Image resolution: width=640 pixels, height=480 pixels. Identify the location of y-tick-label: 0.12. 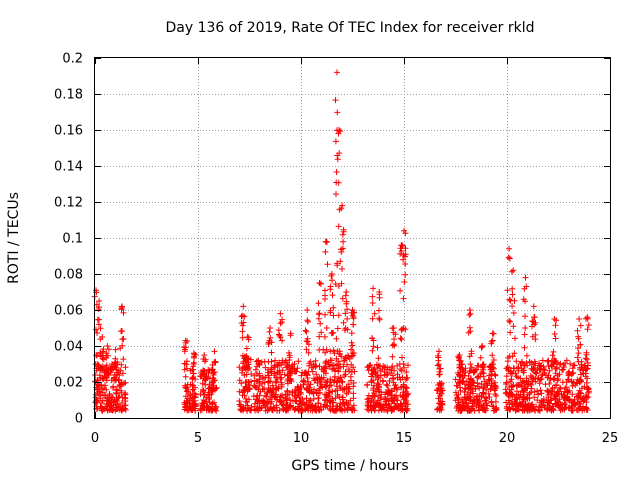
(68, 203).